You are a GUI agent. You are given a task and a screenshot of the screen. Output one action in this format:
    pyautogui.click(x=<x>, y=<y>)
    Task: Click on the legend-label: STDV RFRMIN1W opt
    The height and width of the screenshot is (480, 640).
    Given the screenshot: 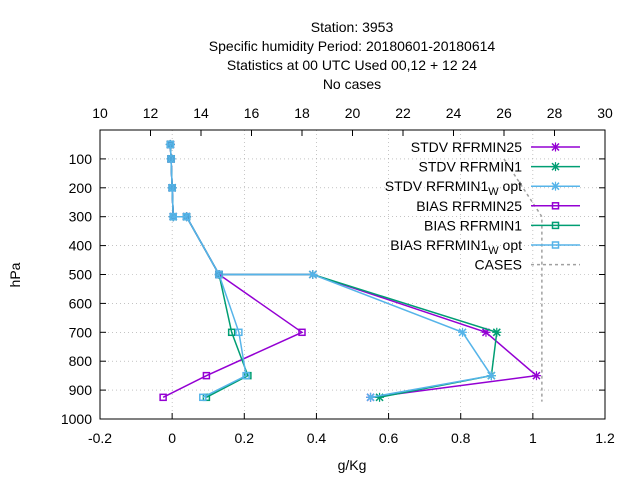 What is the action you would take?
    pyautogui.click(x=453, y=188)
    